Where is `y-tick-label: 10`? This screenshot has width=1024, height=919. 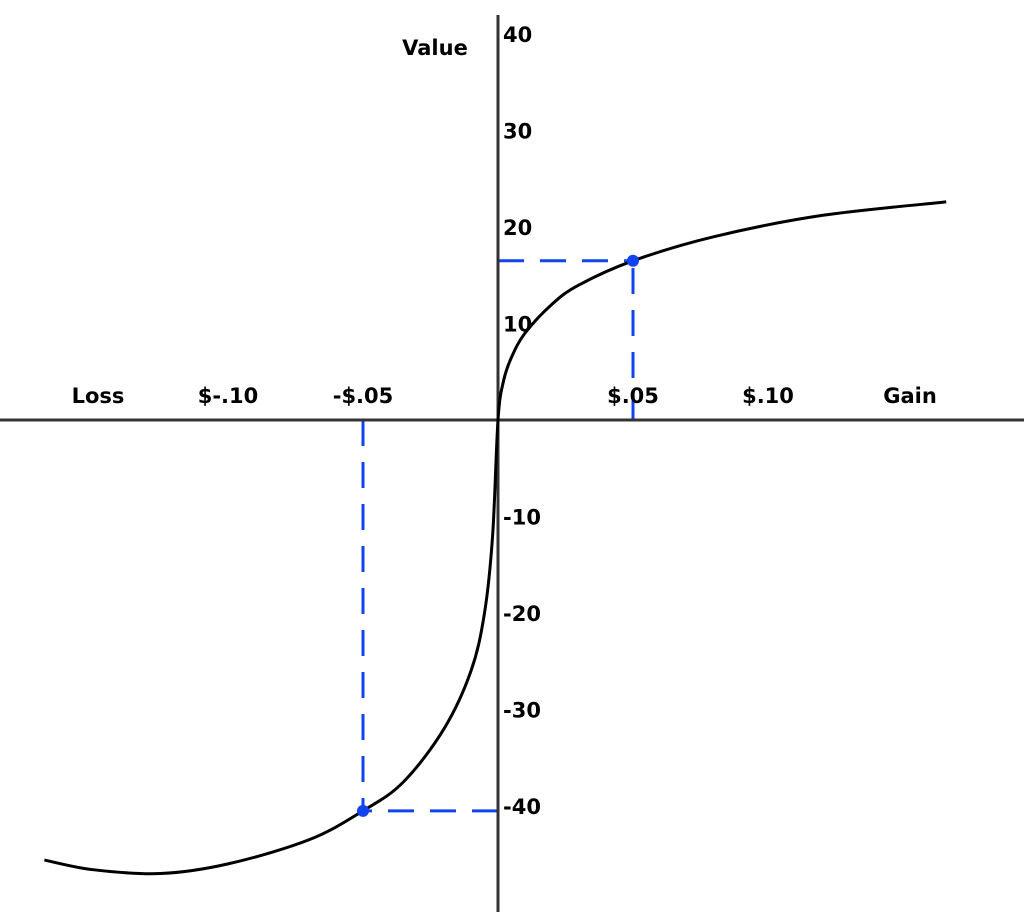 y-tick-label: 10 is located at coordinates (517, 325).